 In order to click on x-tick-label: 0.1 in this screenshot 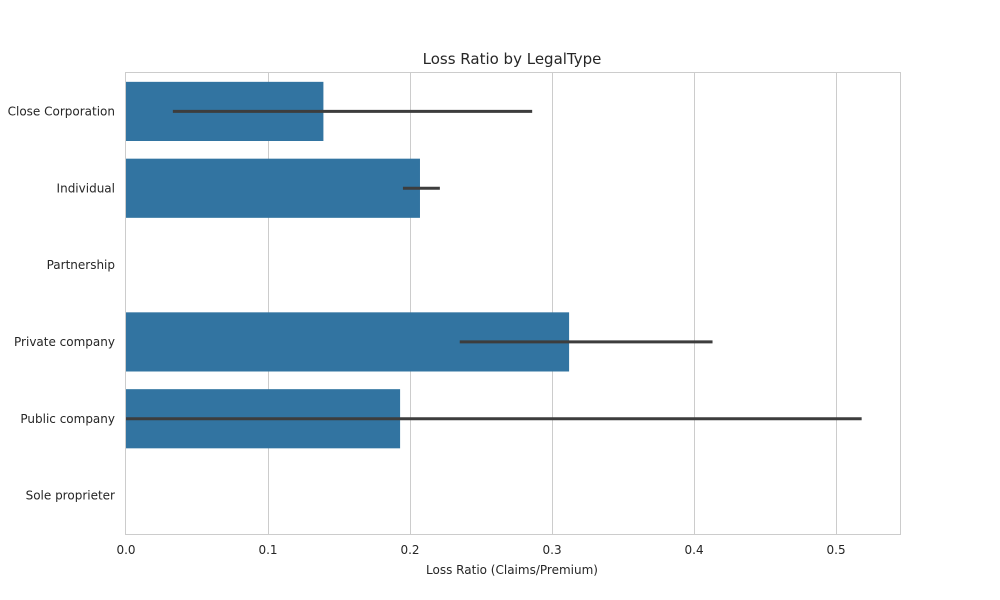, I will do `click(267, 550)`.